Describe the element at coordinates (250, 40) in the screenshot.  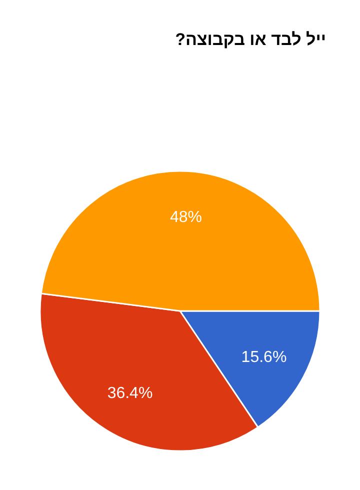
I see `chart-title: ייל לבד או בקבוצה?` at that location.